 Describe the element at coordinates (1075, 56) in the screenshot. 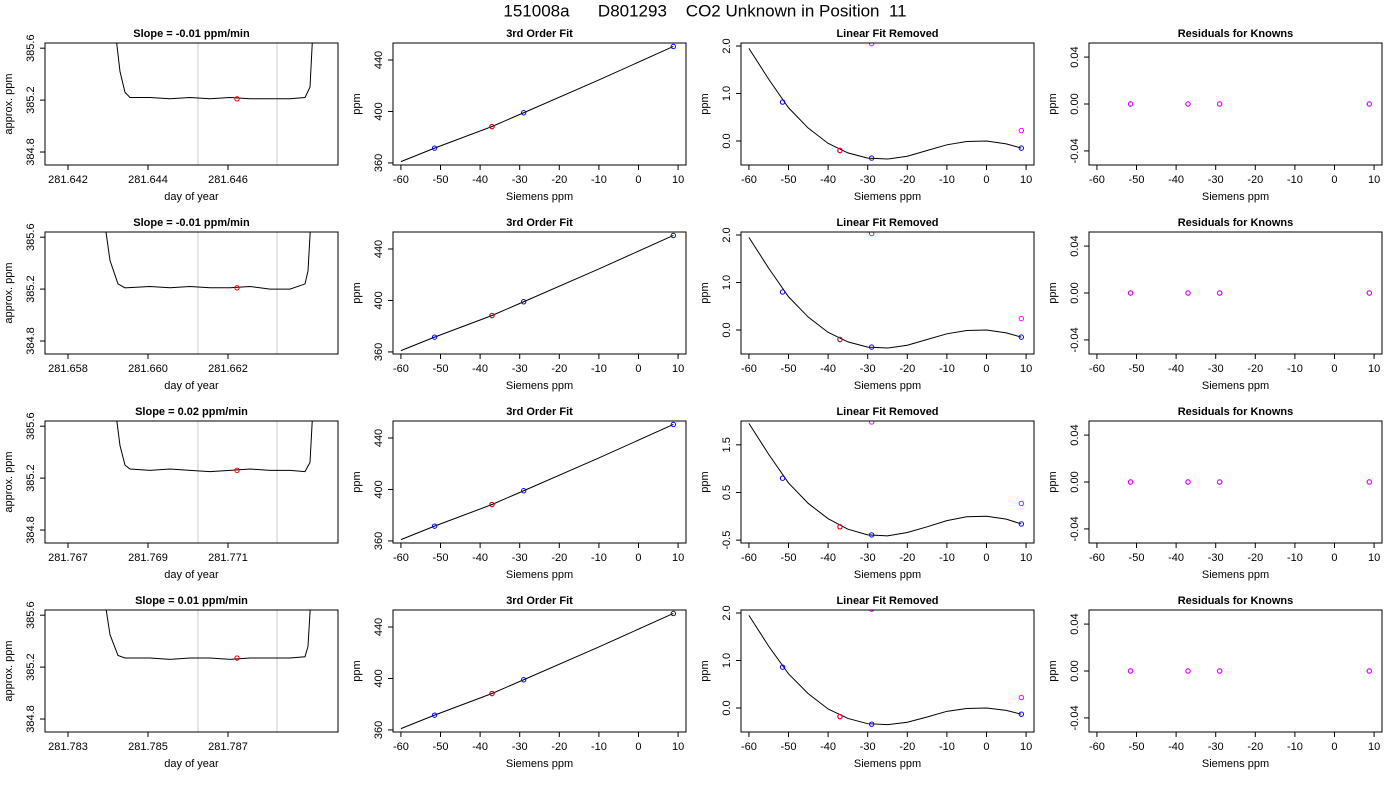

I see `y-tick-label: 0.04` at that location.